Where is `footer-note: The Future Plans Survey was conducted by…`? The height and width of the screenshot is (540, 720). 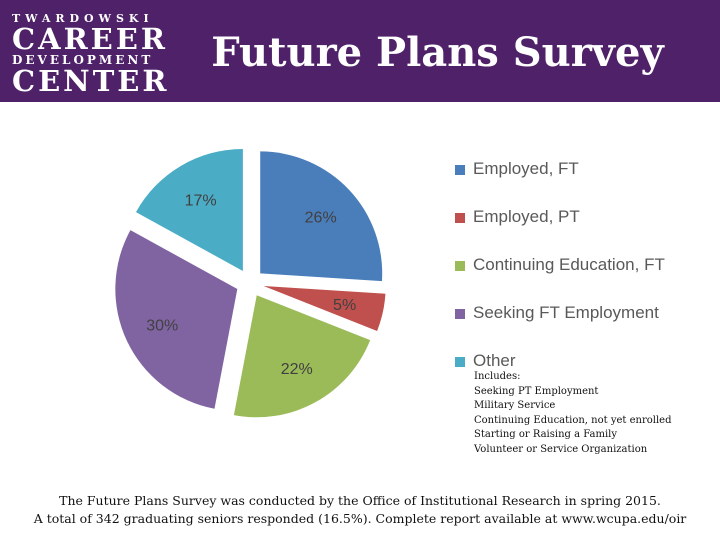 footer-note: The Future Plans Survey was conducted by… is located at coordinates (360, 510).